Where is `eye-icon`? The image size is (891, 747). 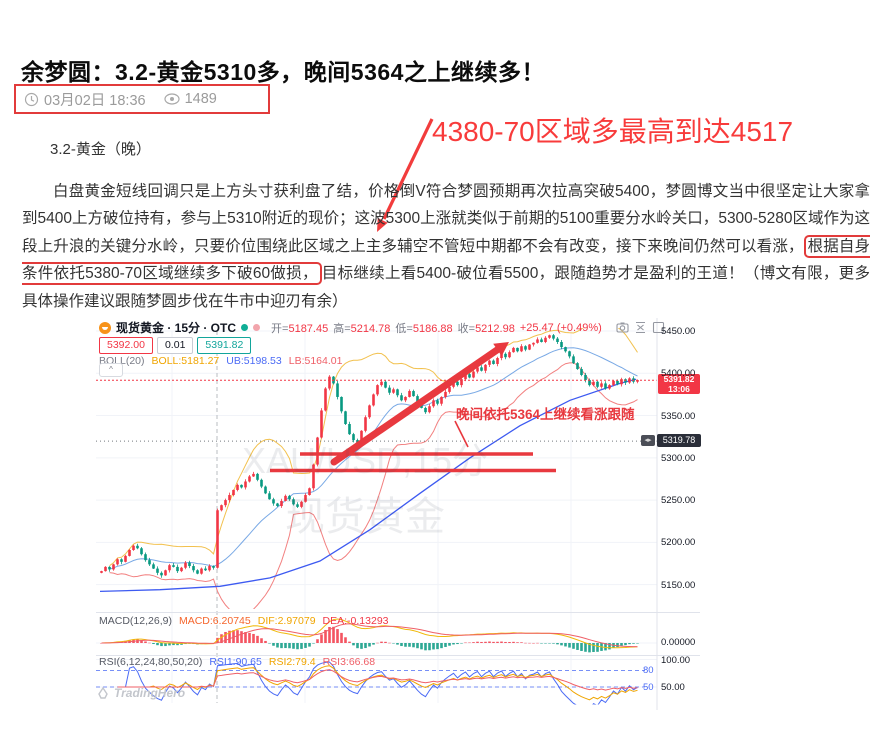 eye-icon is located at coordinates (171, 99).